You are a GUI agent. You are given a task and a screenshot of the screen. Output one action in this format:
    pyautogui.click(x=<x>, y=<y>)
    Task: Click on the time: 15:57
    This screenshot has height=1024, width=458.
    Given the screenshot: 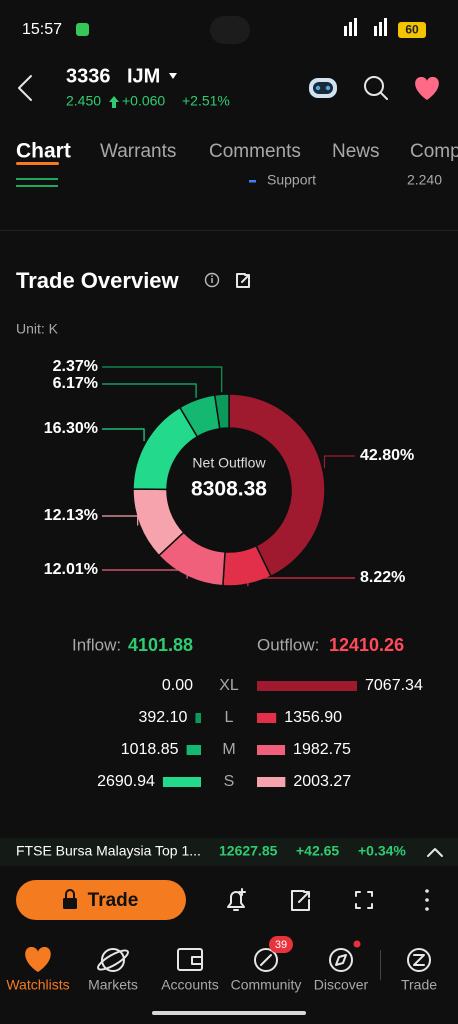 What is the action you would take?
    pyautogui.click(x=42, y=29)
    